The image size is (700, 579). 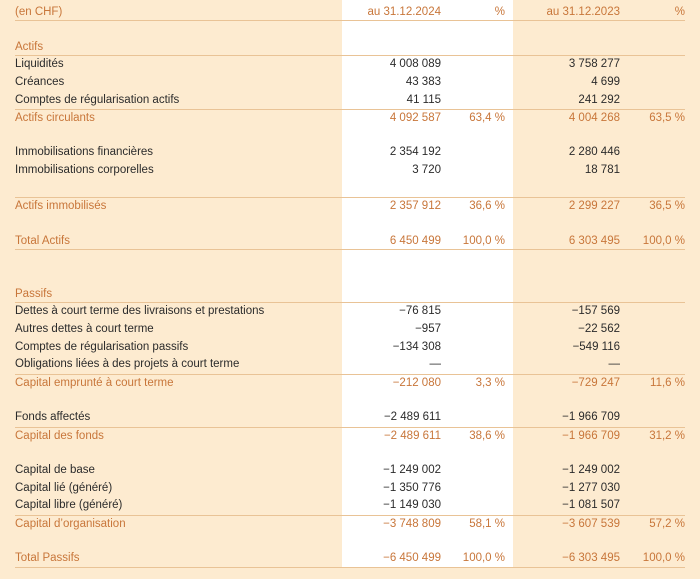 What do you see at coordinates (596, 346) in the screenshot?
I see `value-2023: −549 116` at bounding box center [596, 346].